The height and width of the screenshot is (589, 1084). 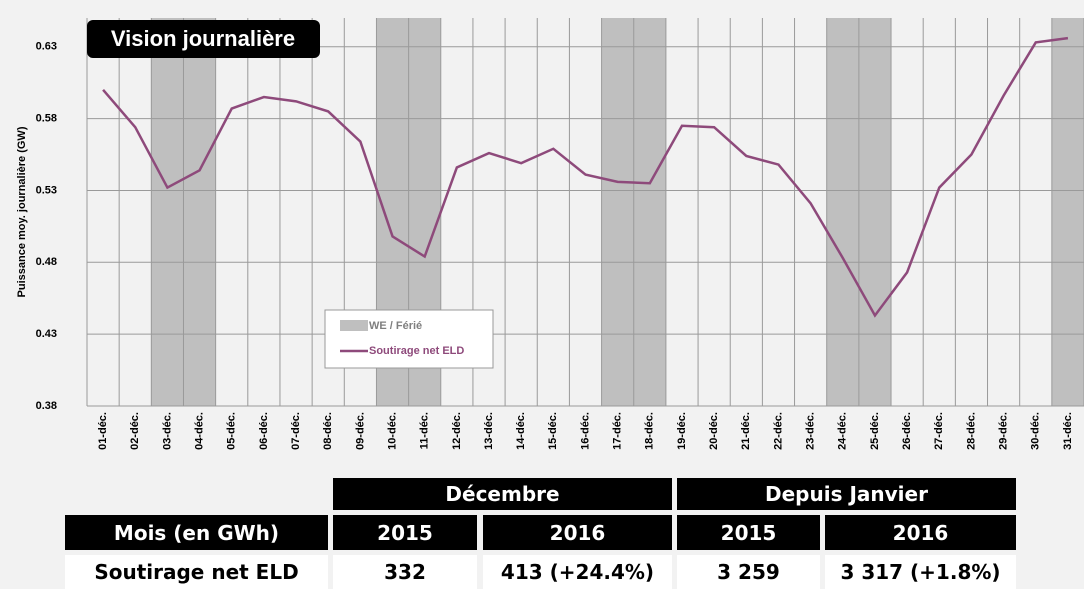 I want to click on x-tick-label: 26-déc., so click(x=907, y=431).